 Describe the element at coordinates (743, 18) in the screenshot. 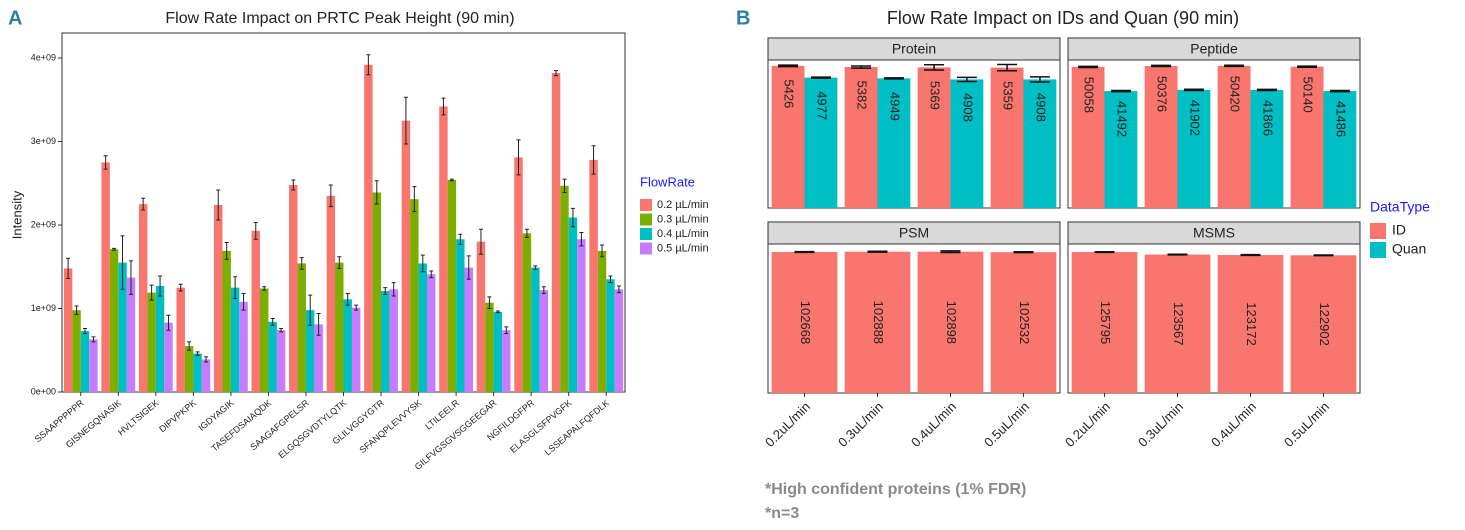

I see `panel-label: B` at that location.